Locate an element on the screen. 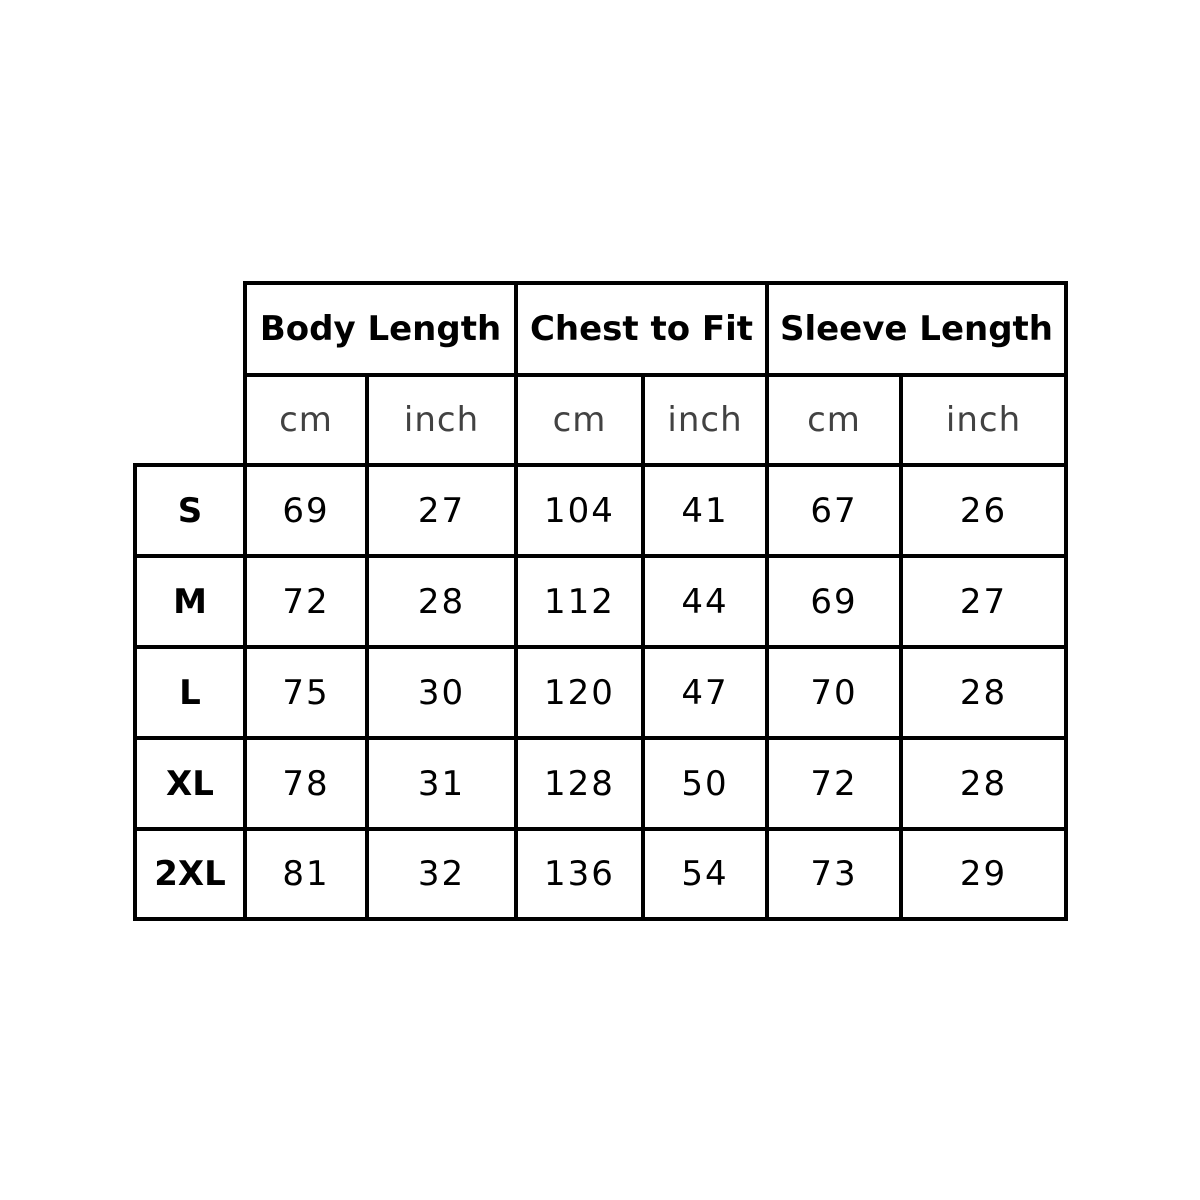 This screenshot has width=1200, height=1200. table-cell: 128 is located at coordinates (579, 783).